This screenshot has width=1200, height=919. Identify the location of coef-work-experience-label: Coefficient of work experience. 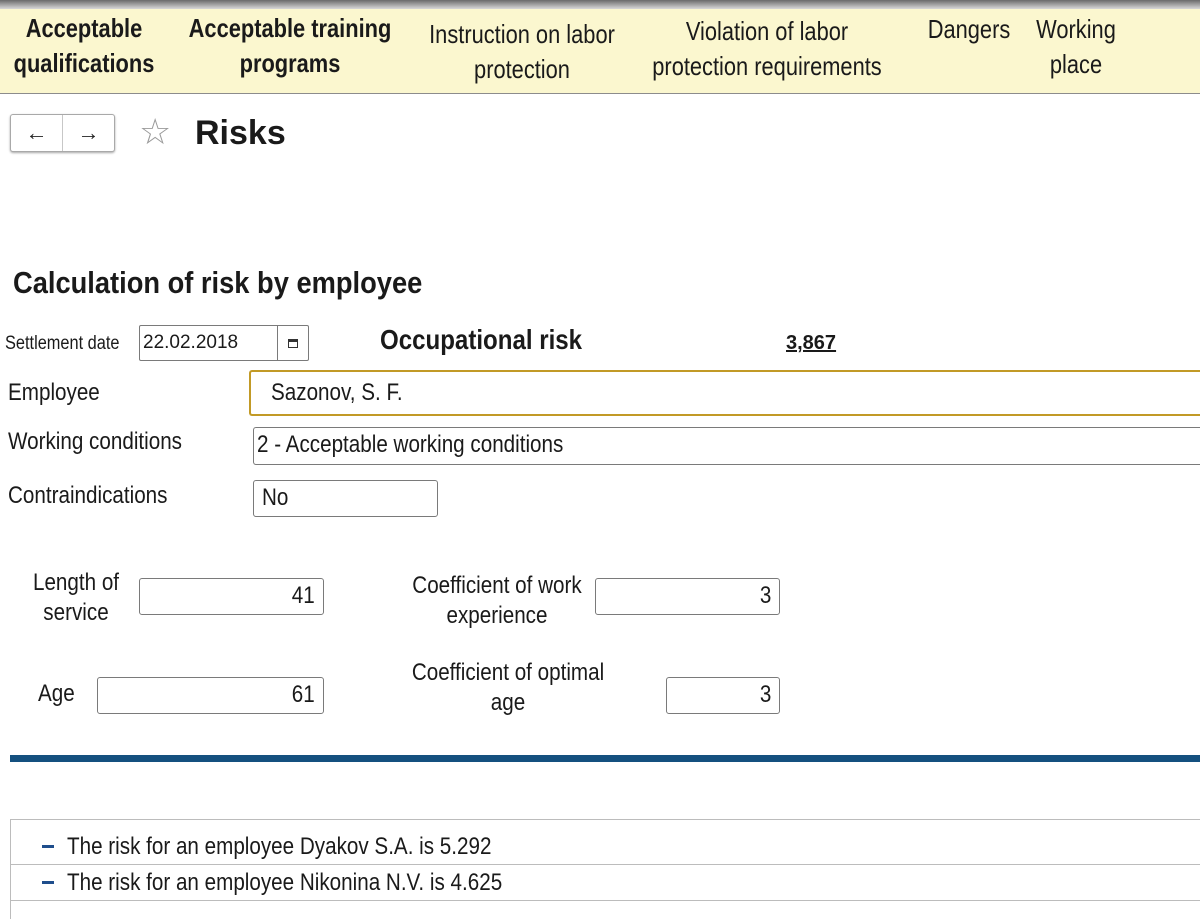
(497, 601).